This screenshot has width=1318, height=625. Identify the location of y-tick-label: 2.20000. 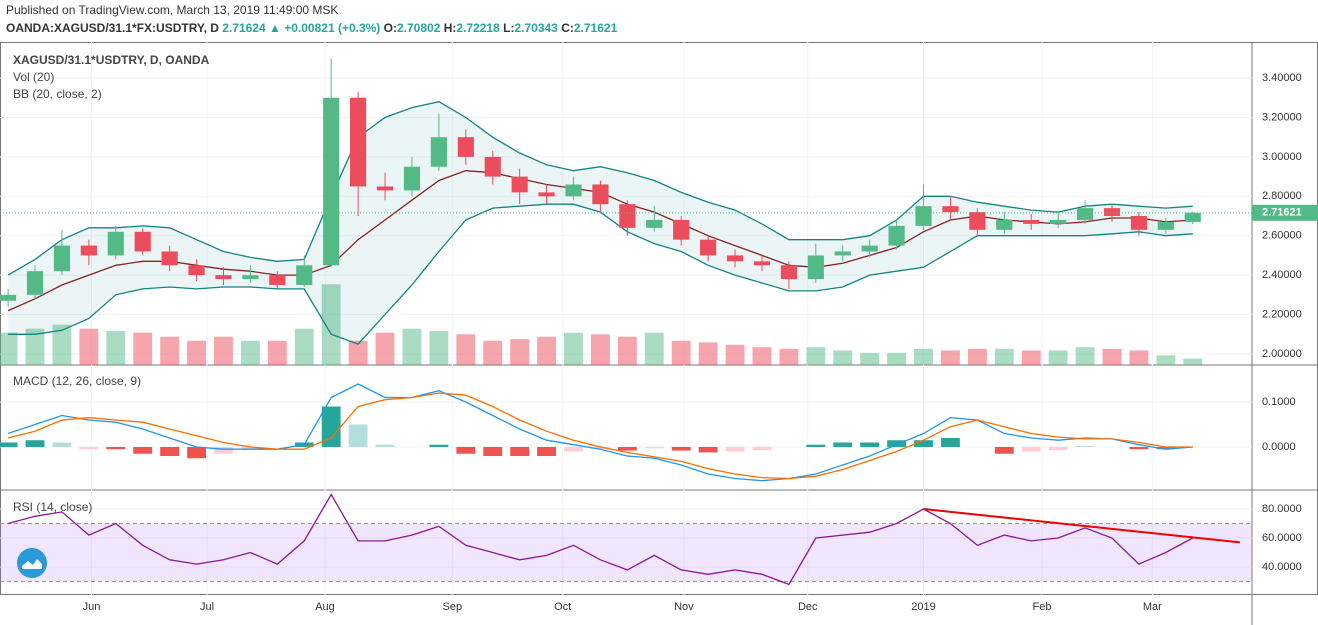
(1282, 314).